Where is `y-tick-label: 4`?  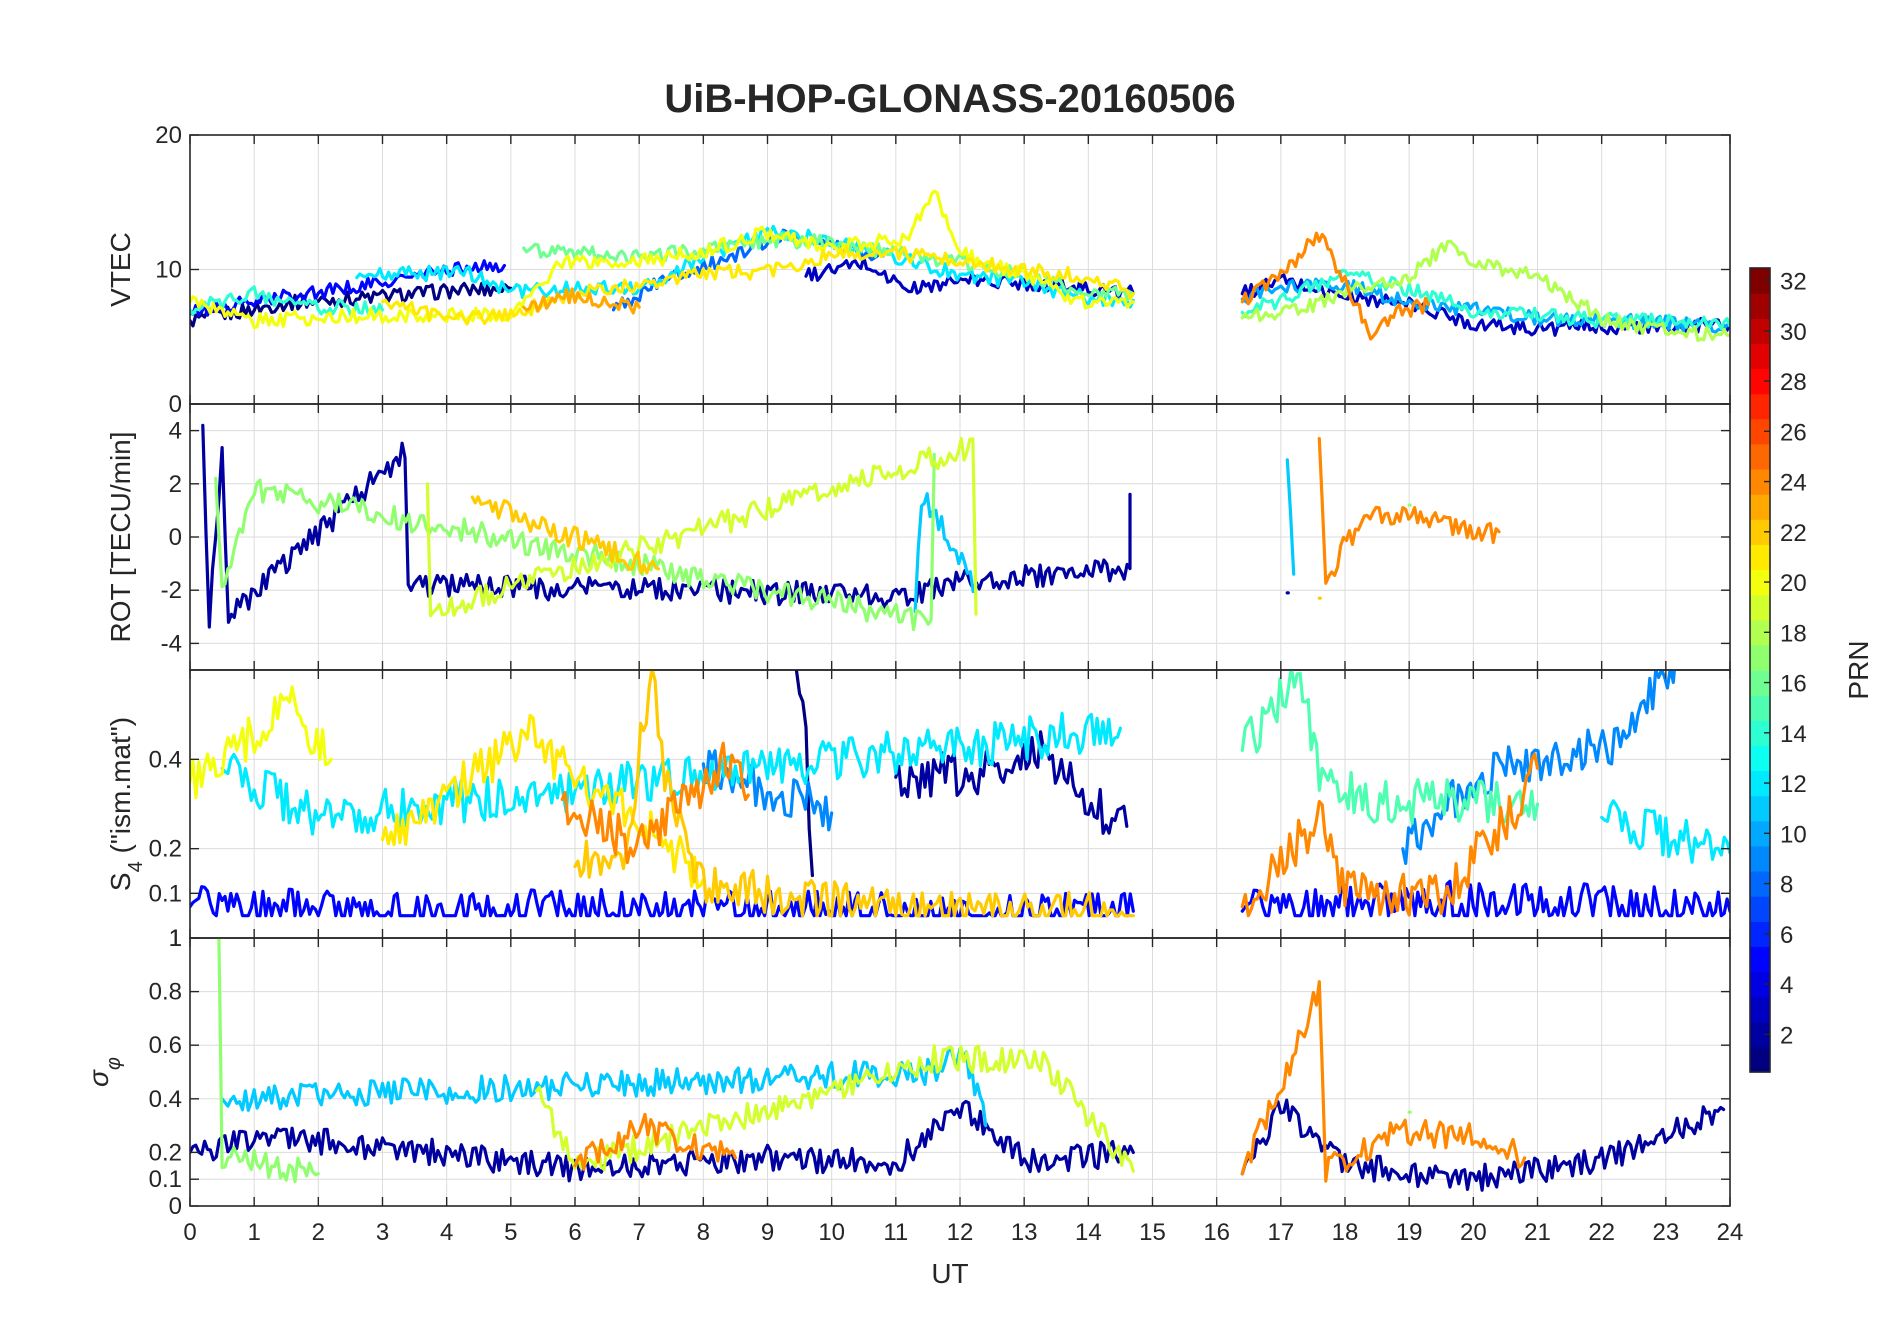
y-tick-label: 4 is located at coordinates (175, 431).